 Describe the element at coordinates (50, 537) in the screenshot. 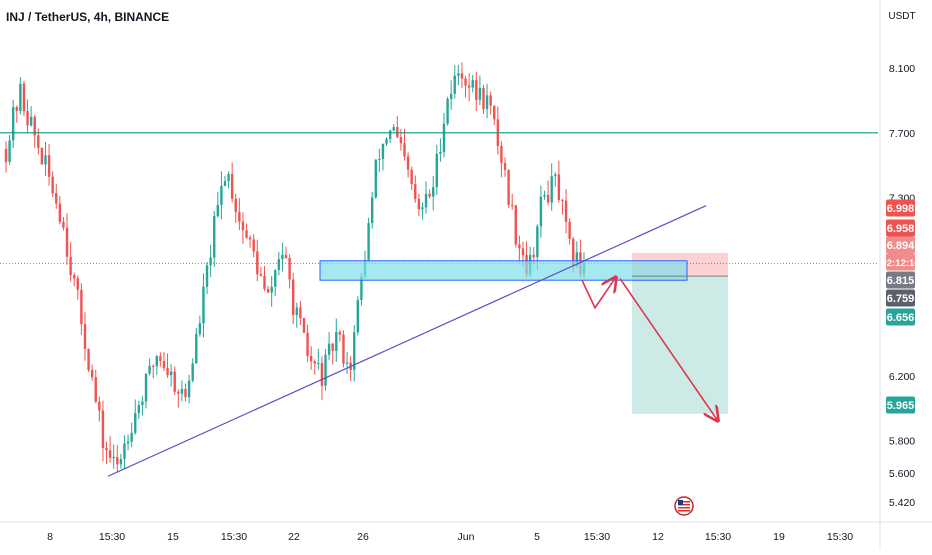

I see `time-tick-label: 8` at that location.